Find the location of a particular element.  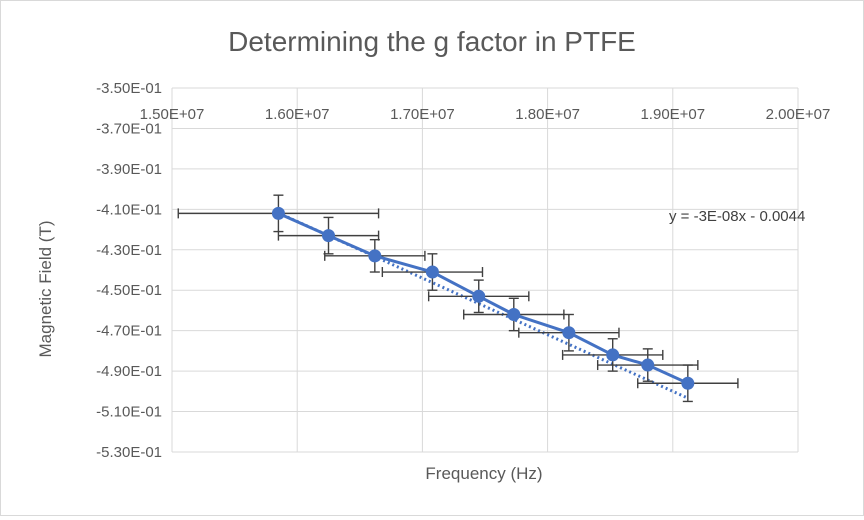

y-tick-label: -3.50E-01 is located at coordinates (129, 88).